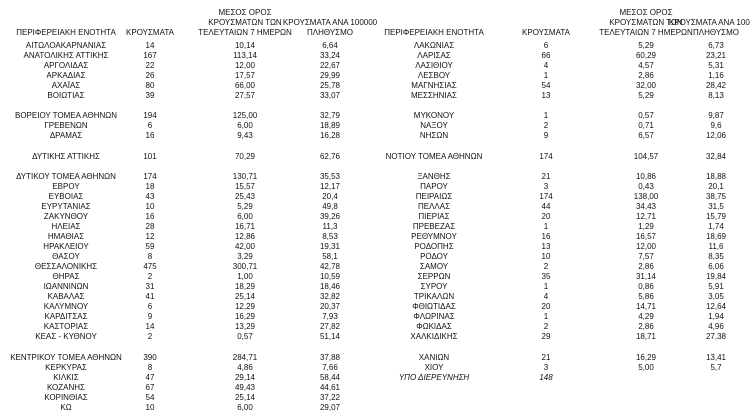 Image resolution: width=750 pixels, height=416 pixels. I want to click on cell-value: 14, so click(150, 45).